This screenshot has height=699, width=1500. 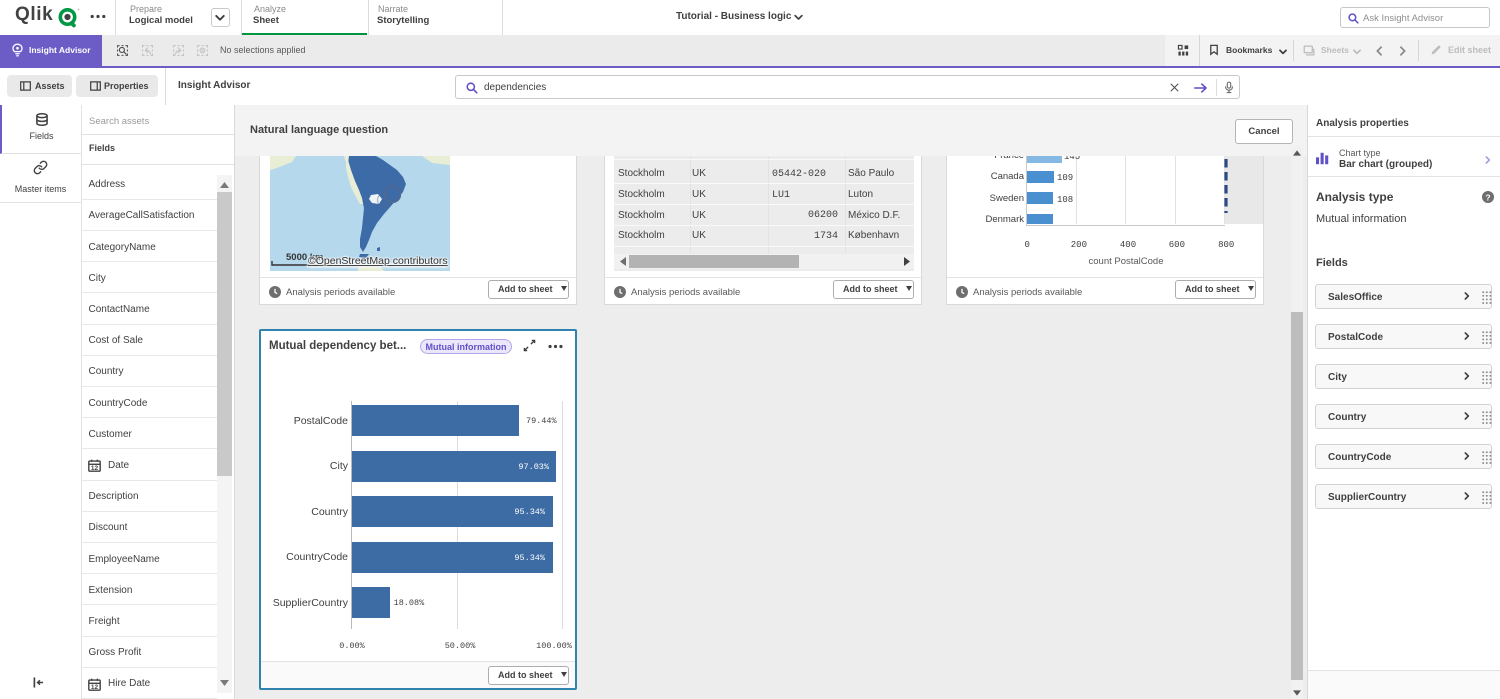 I want to click on svg-text: ©OpenStreetMap contributors, so click(x=378, y=261).